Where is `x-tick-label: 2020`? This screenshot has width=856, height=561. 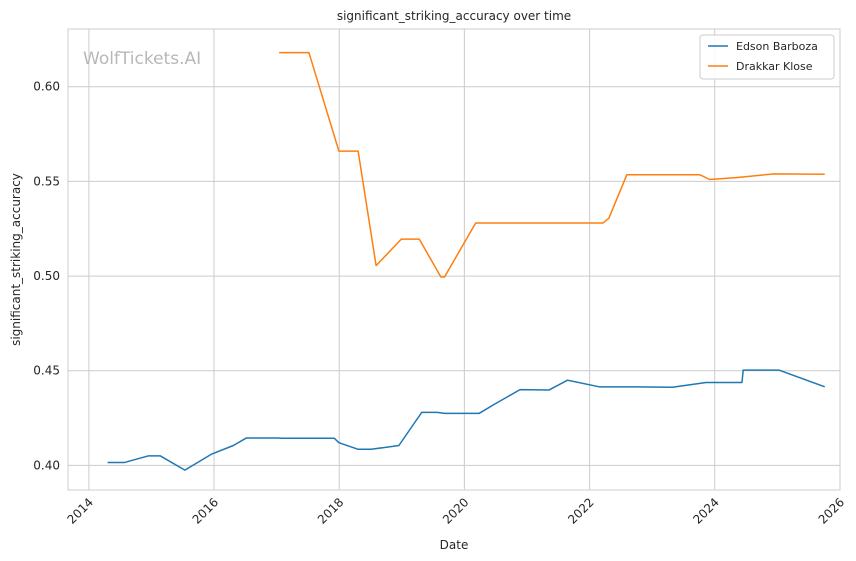 x-tick-label: 2020 is located at coordinates (455, 510).